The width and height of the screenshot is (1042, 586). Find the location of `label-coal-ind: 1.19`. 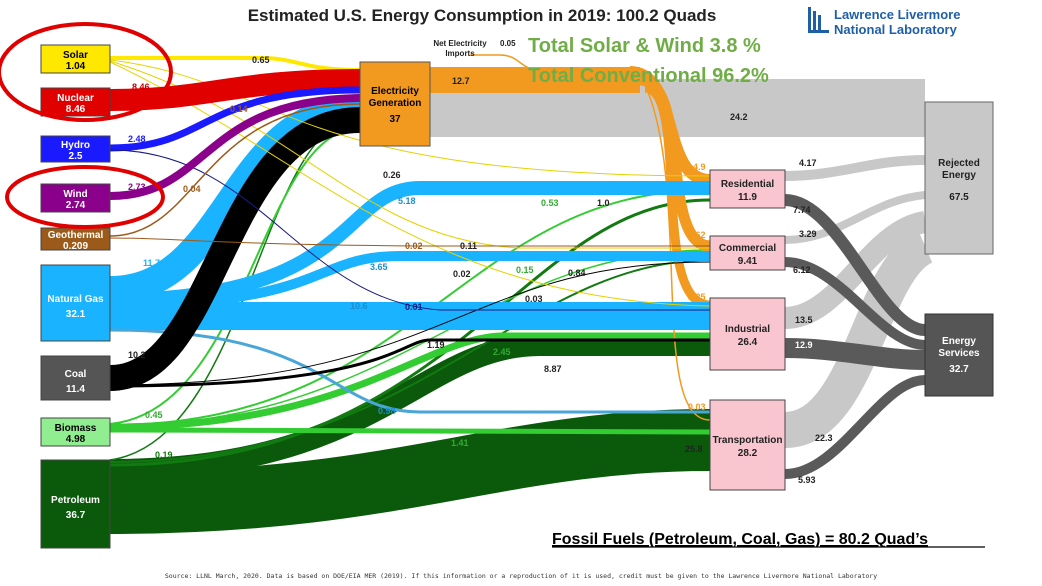

label-coal-ind: 1.19 is located at coordinates (436, 345).